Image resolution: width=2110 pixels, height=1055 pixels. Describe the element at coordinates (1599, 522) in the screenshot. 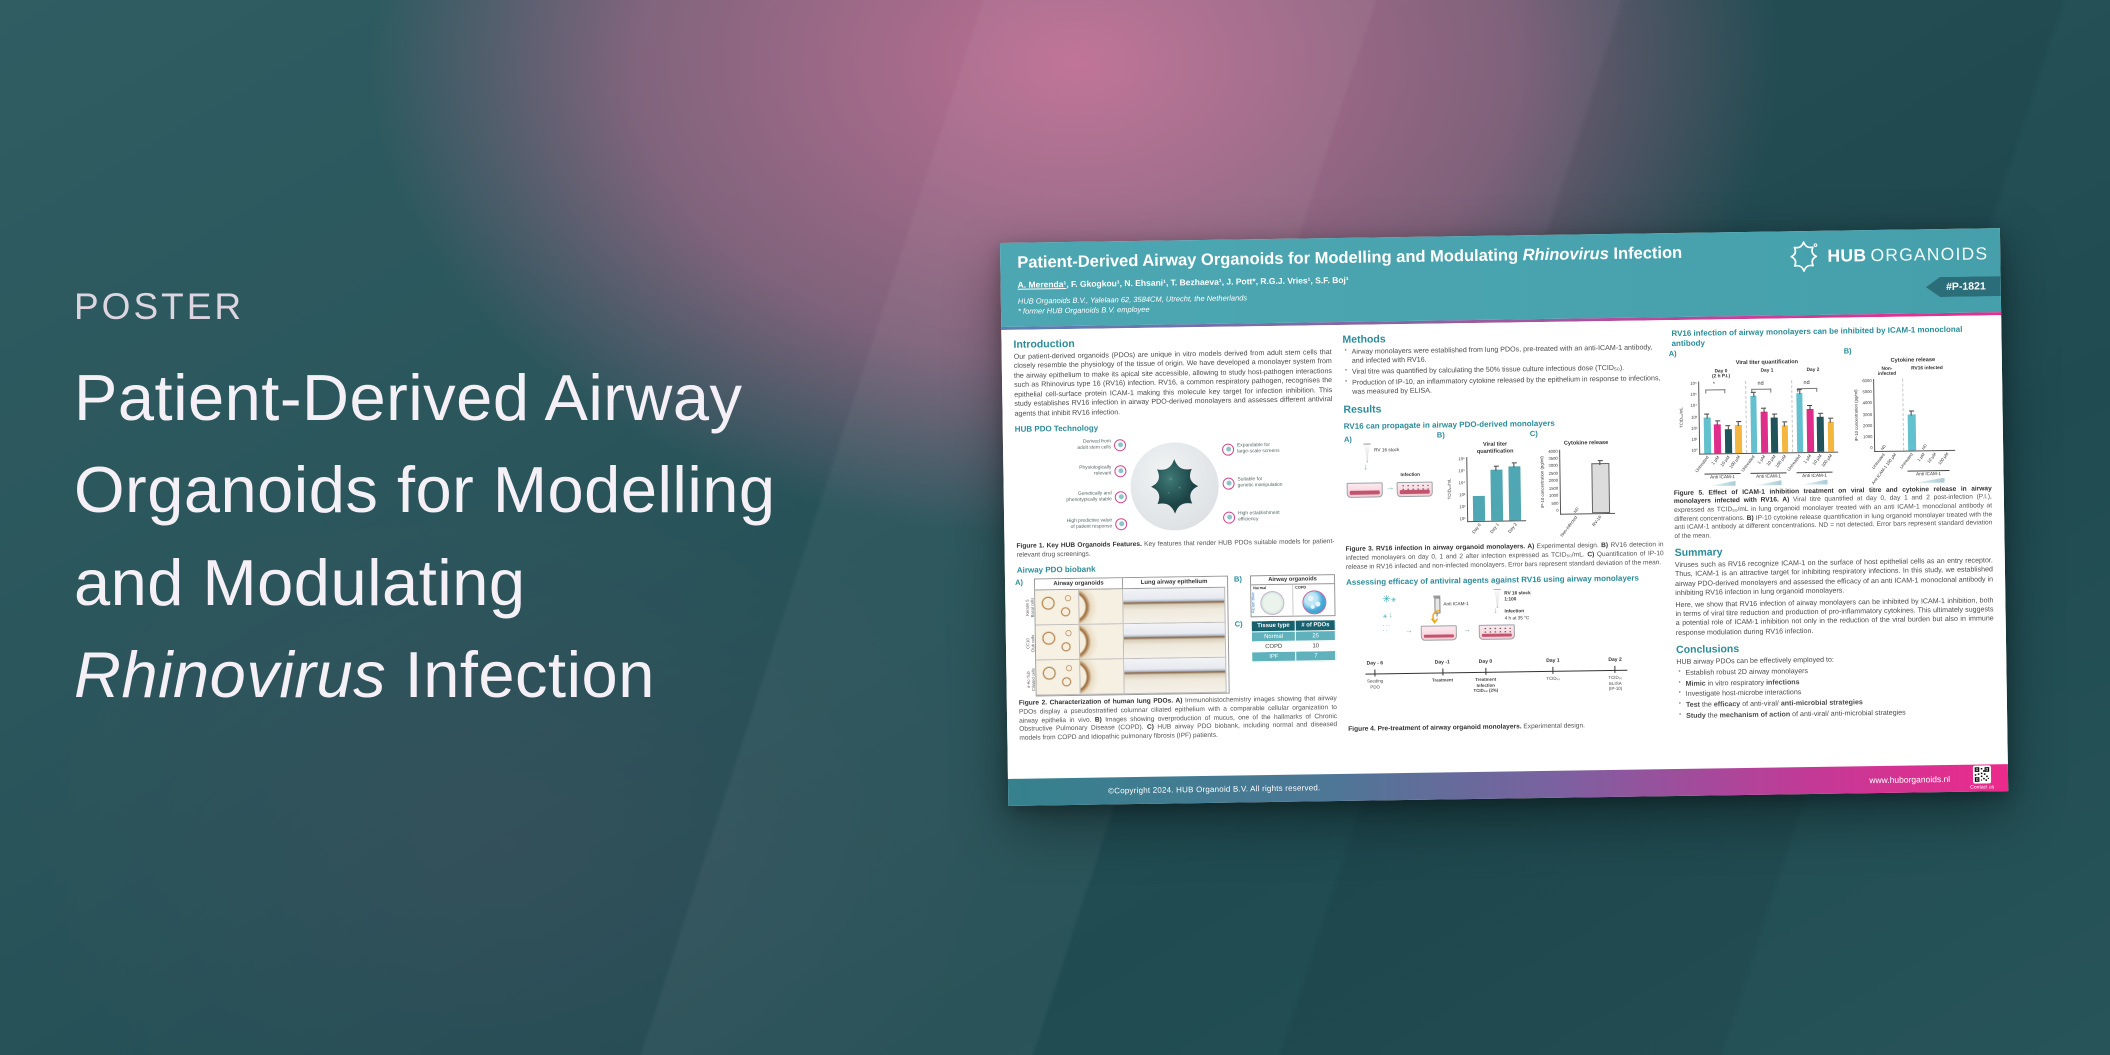

I see `c-xl: RV-16` at that location.